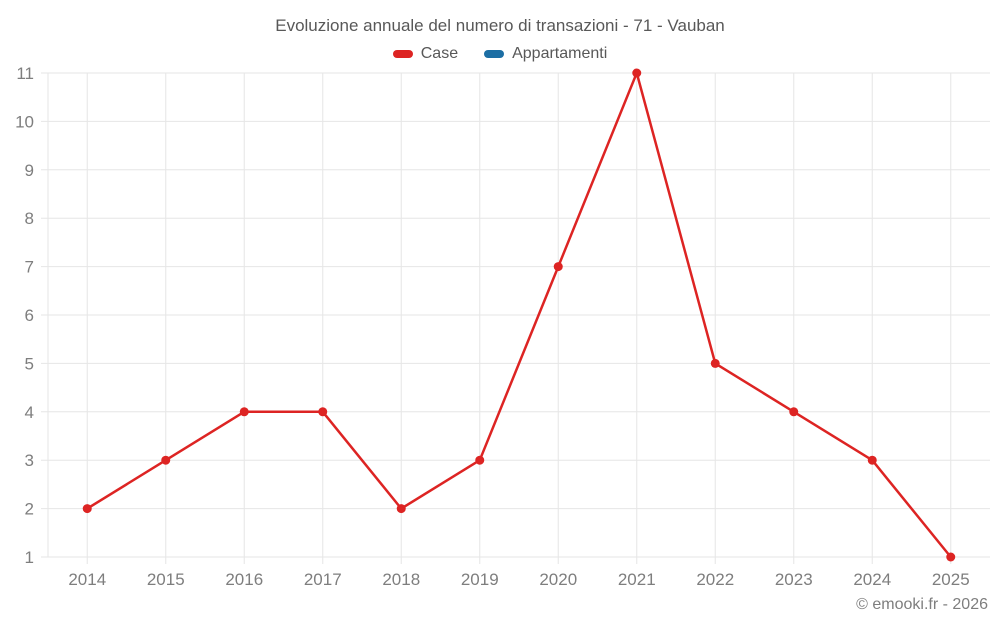  I want to click on x-axis-tick-label: 2023, so click(794, 579).